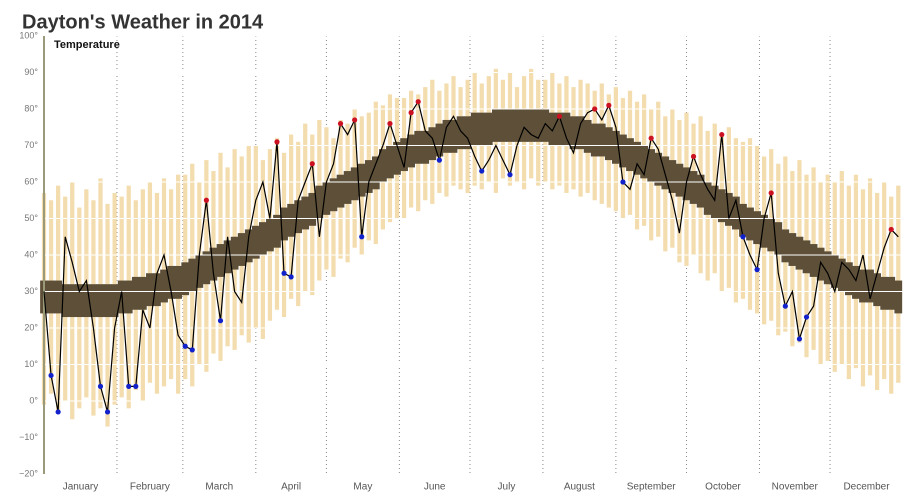  Describe the element at coordinates (31, 218) in the screenshot. I see `y-tick-label: 50°` at that location.